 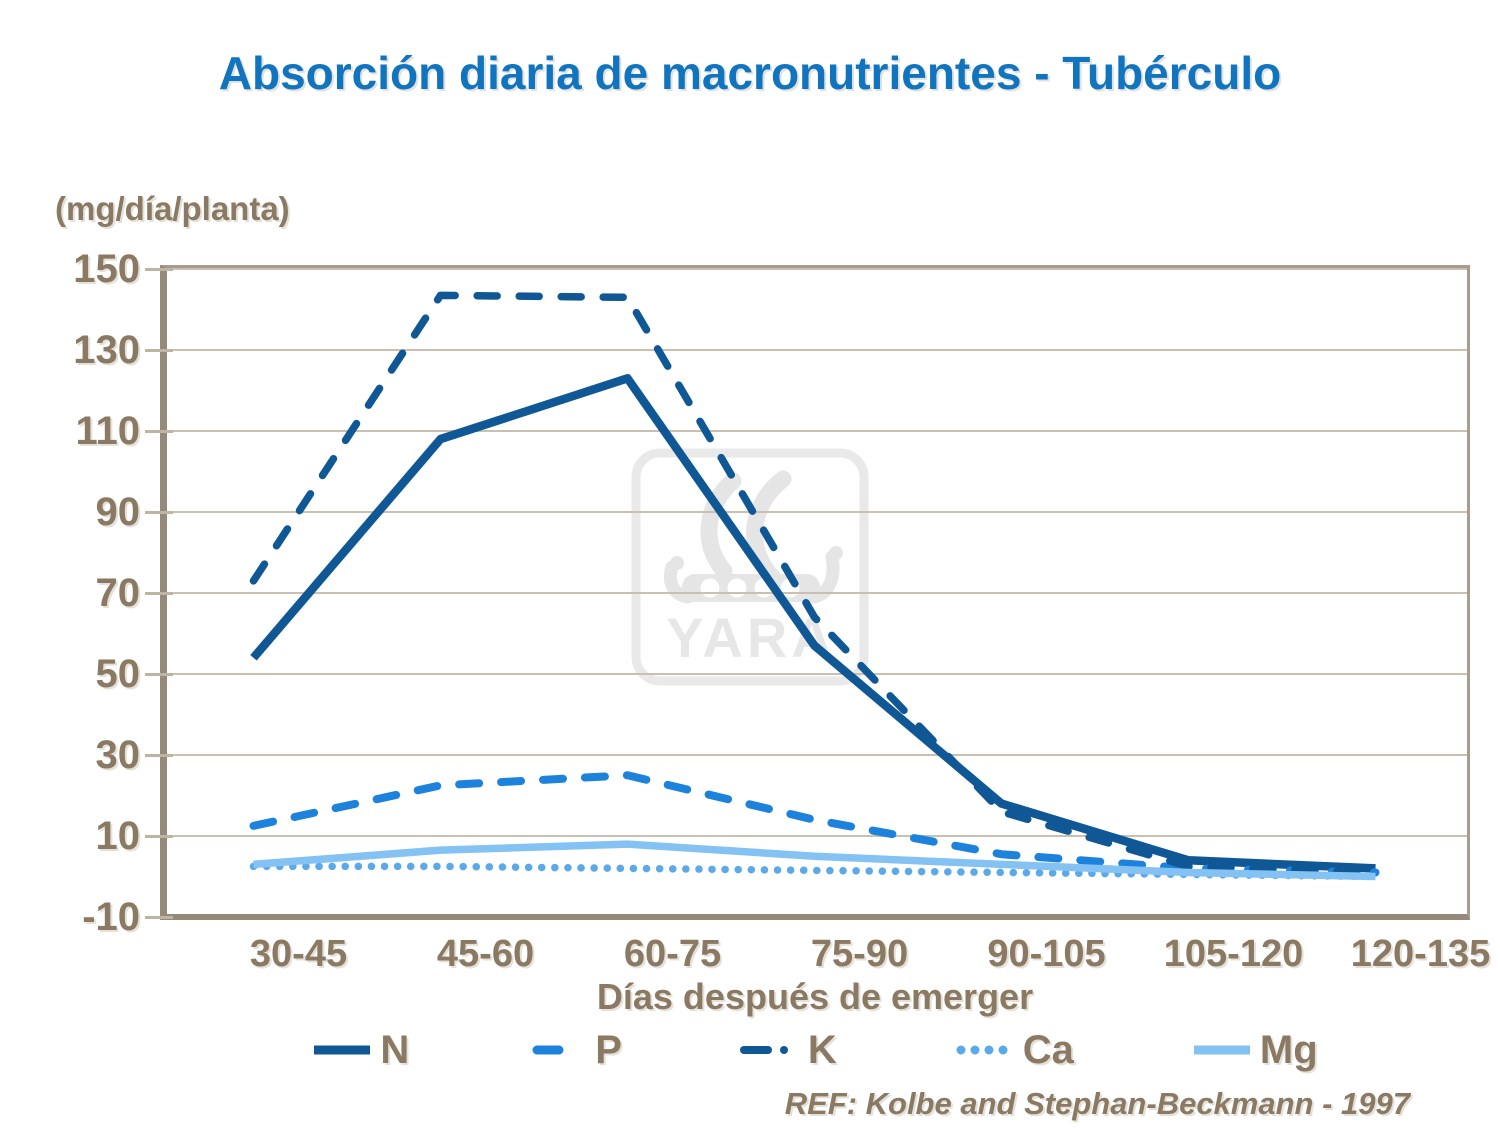 What do you see at coordinates (106, 350) in the screenshot?
I see `y-tick-label: 130` at bounding box center [106, 350].